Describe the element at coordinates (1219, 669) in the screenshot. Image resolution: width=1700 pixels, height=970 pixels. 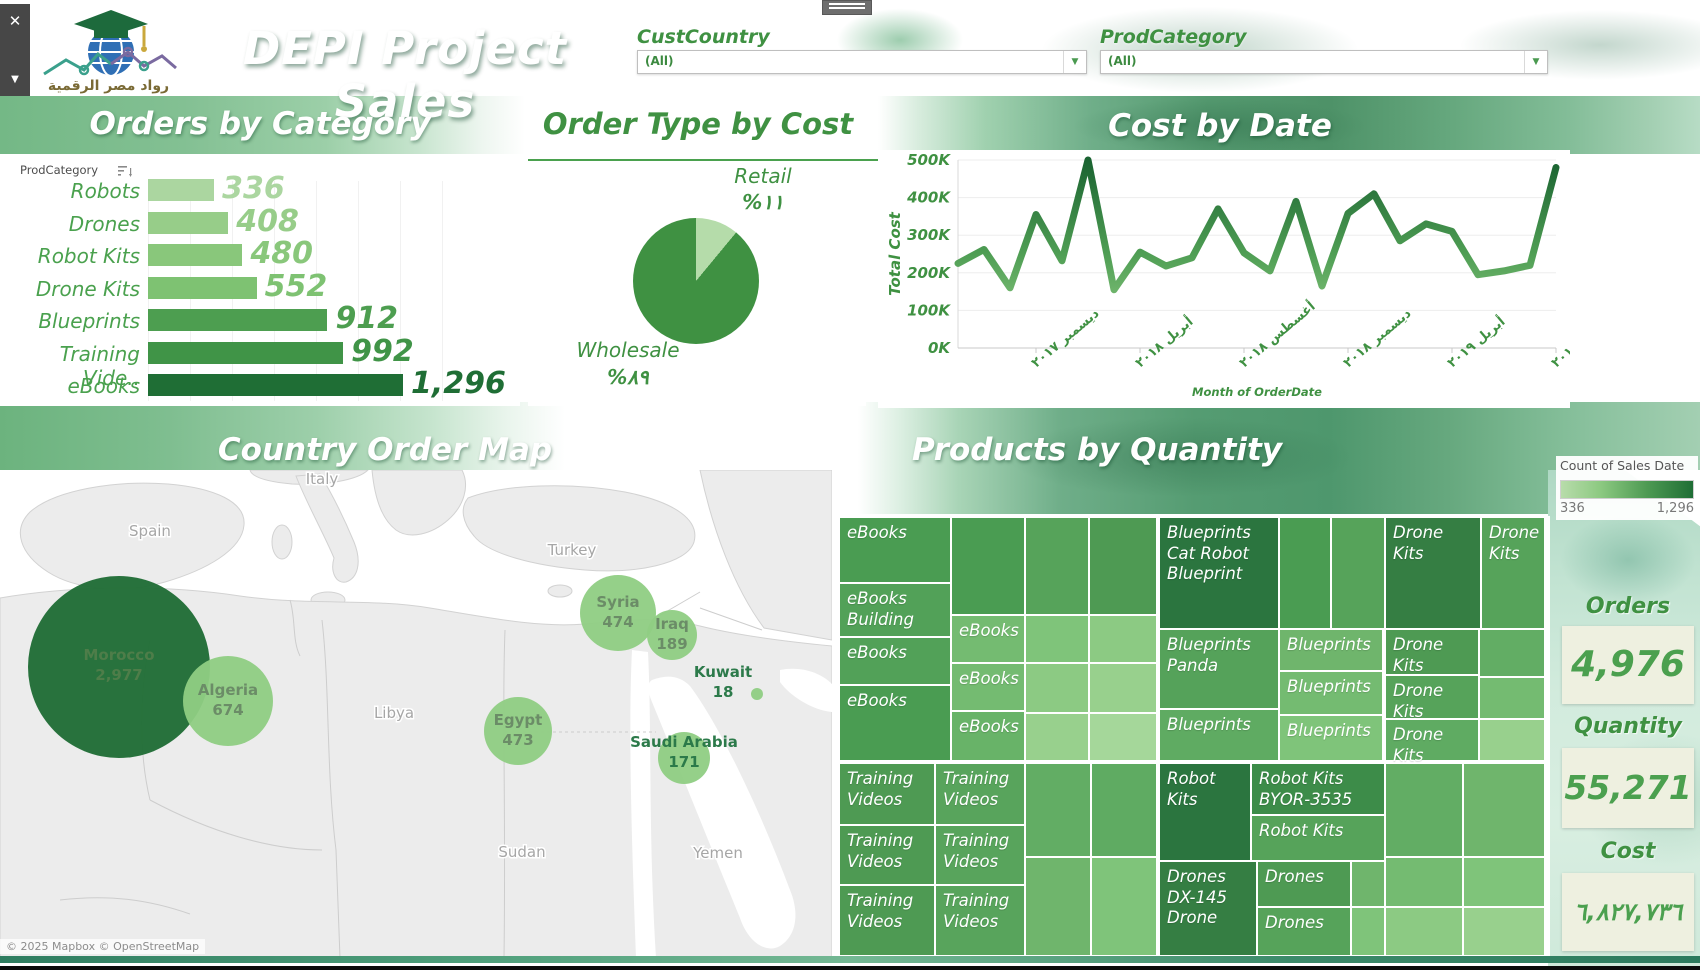
I see `treemap-cell: Blueprints Panda` at that location.